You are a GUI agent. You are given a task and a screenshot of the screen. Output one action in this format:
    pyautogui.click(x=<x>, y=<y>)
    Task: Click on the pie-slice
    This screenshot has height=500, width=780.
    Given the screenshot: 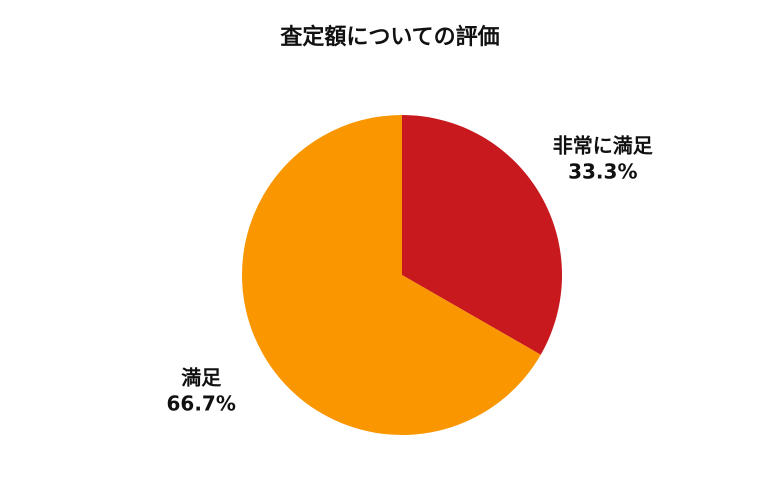 What is the action you would take?
    pyautogui.click(x=482, y=235)
    